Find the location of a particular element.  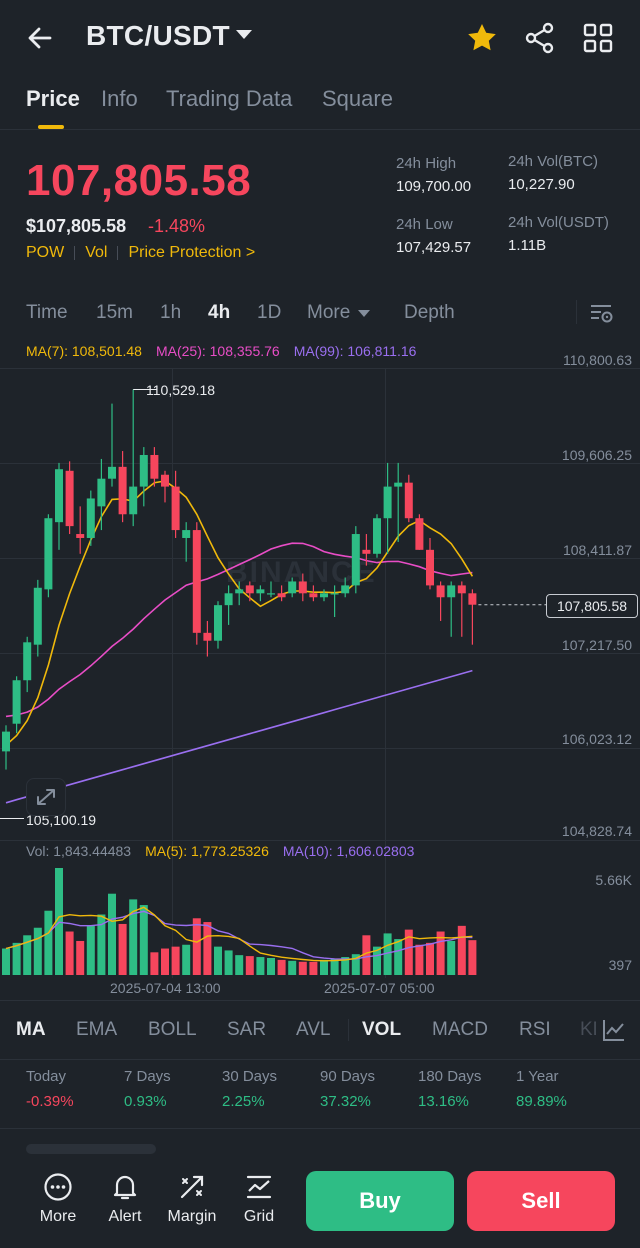

more-button: More is located at coordinates (58, 1199).